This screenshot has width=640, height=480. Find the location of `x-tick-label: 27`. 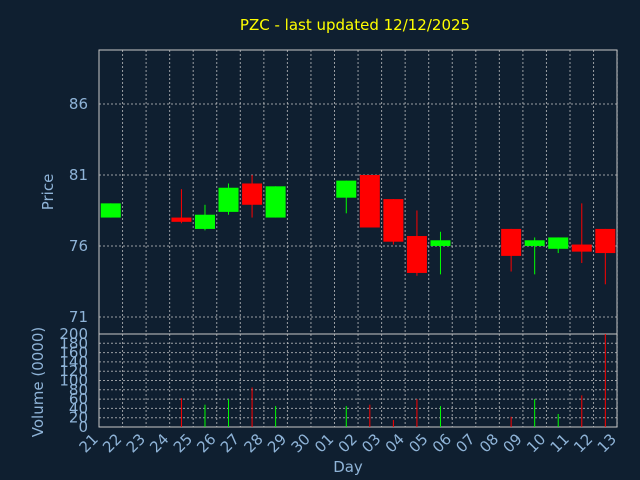

x-tick-label: 27 is located at coordinates (230, 443).